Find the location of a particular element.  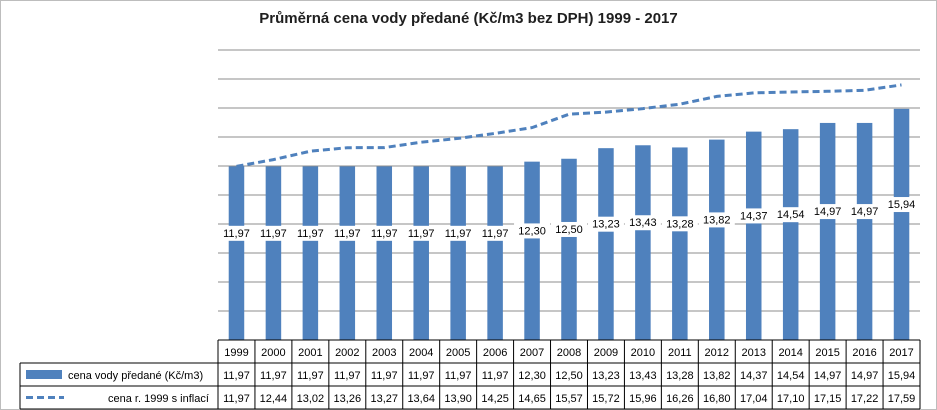

data-label: 13,82 is located at coordinates (717, 220).